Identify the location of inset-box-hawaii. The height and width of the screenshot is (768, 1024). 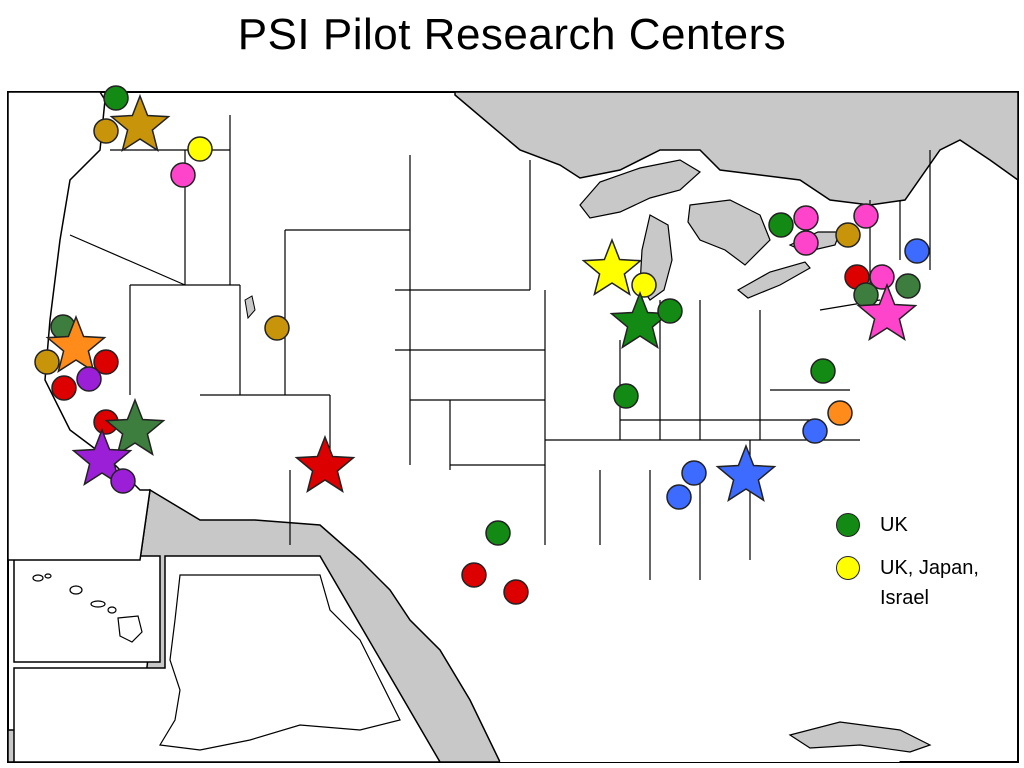
(87, 609).